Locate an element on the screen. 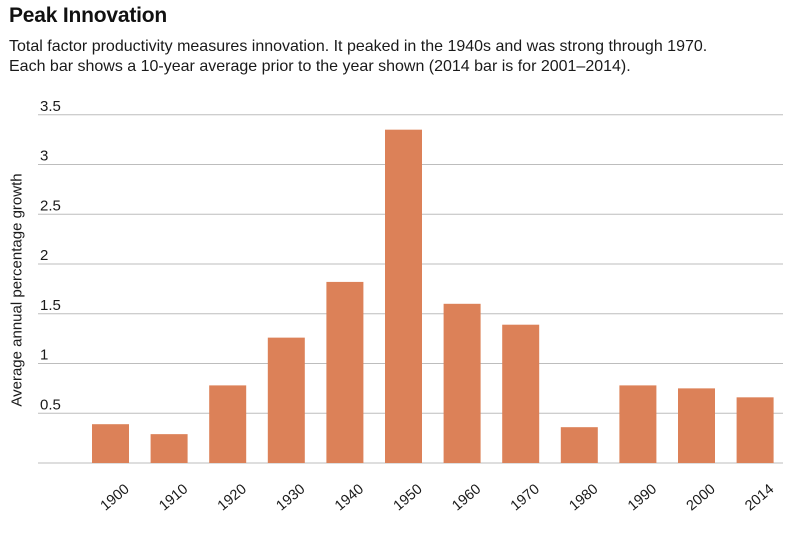 This screenshot has height=535, width=800. x-tick-label: 1920 is located at coordinates (232, 497).